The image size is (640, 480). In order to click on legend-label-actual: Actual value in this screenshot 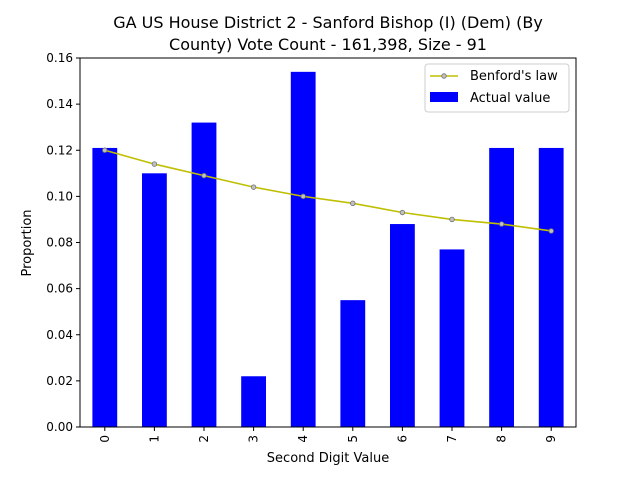, I will do `click(510, 98)`.